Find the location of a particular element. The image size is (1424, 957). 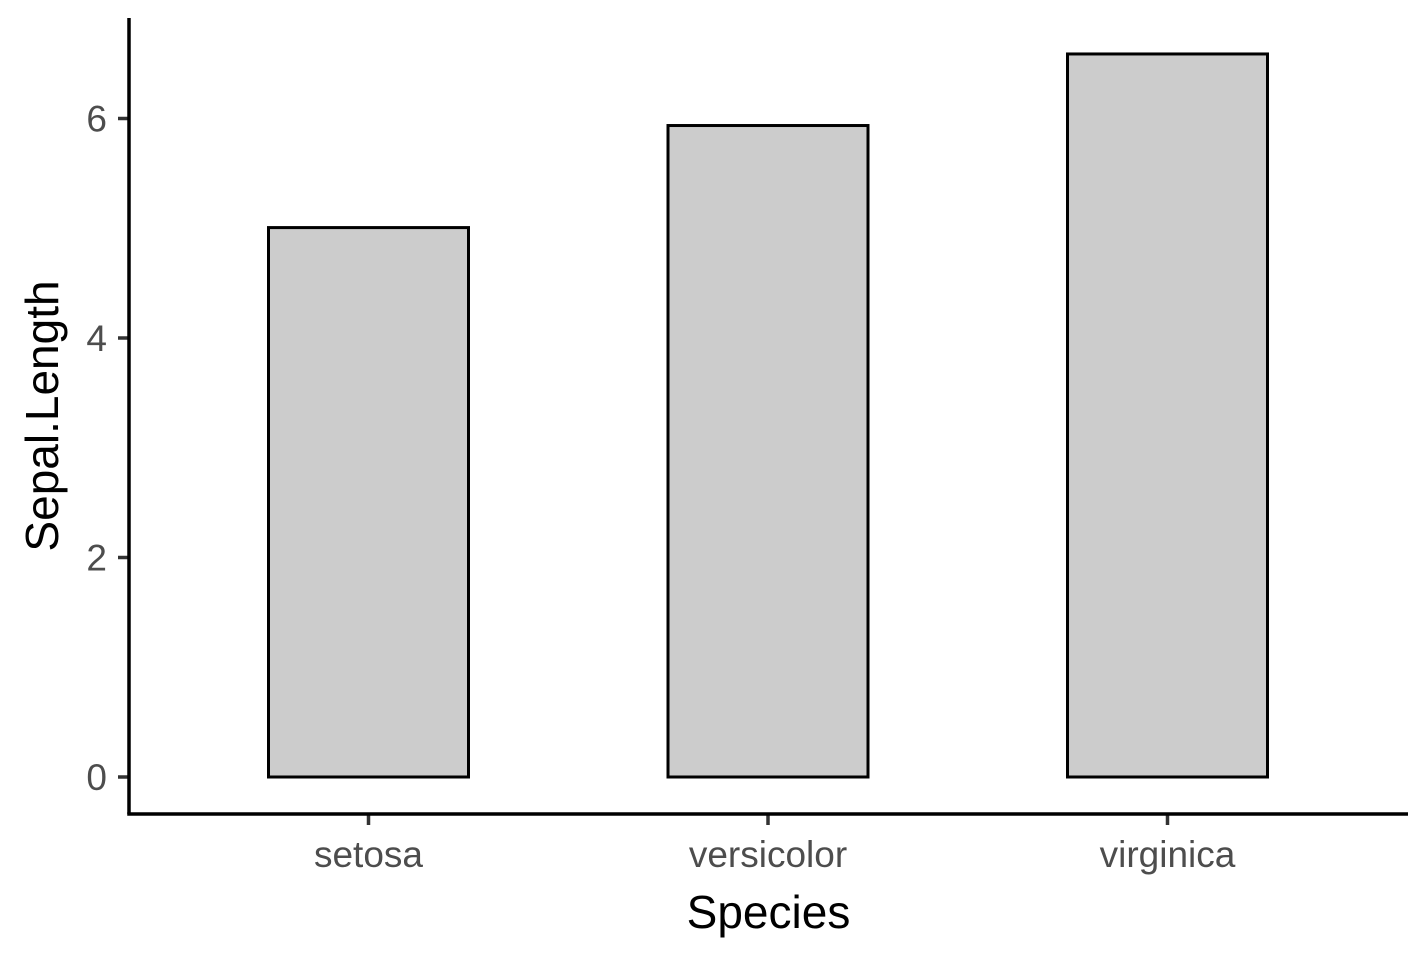

bar-versicolor is located at coordinates (768, 451).